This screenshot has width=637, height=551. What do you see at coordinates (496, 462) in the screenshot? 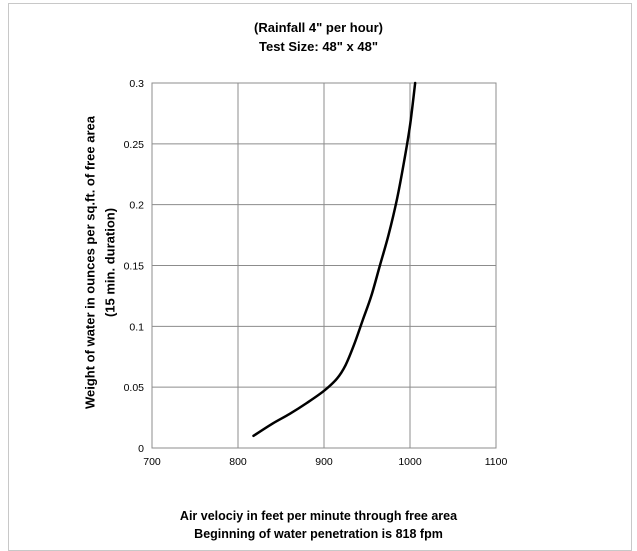
I see `x-tick-label: 1100` at bounding box center [496, 462].